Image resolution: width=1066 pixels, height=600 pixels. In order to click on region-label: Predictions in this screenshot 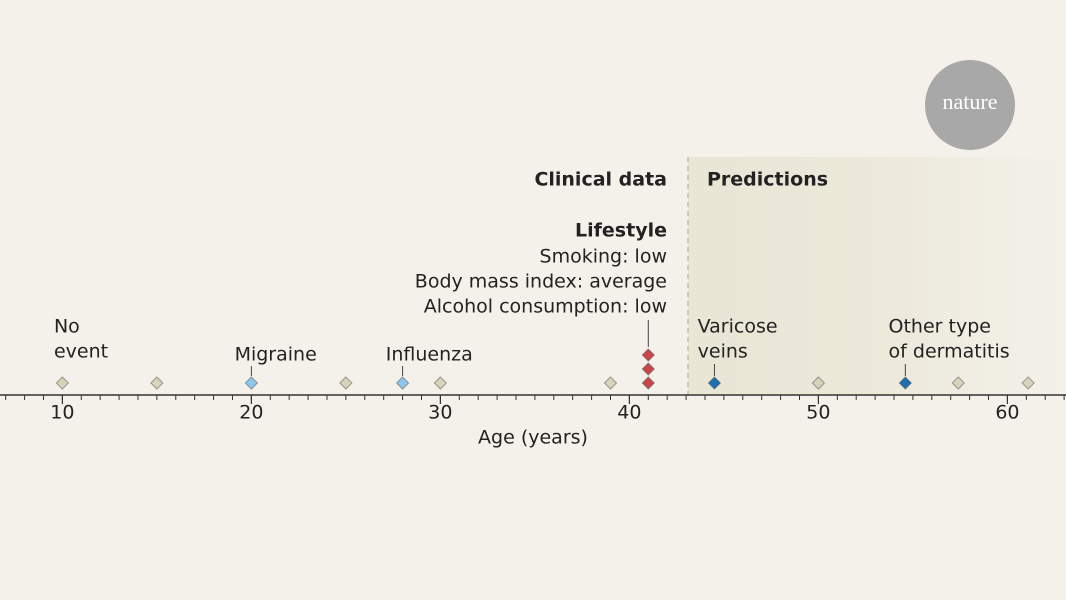, I will do `click(767, 180)`.